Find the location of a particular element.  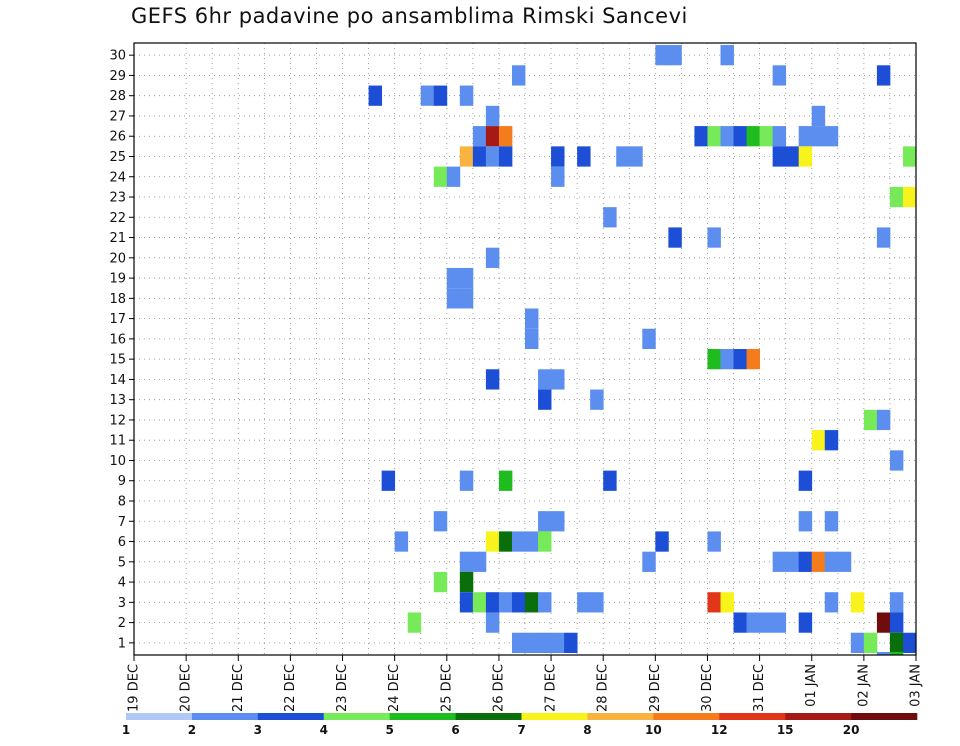

y-tick-label: 2 is located at coordinates (122, 623).